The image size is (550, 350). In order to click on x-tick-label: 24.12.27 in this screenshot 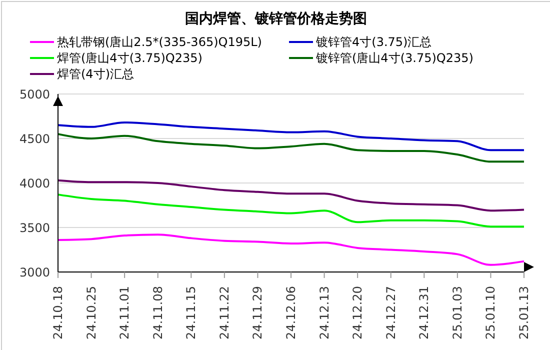, I will do `click(391, 313)`.